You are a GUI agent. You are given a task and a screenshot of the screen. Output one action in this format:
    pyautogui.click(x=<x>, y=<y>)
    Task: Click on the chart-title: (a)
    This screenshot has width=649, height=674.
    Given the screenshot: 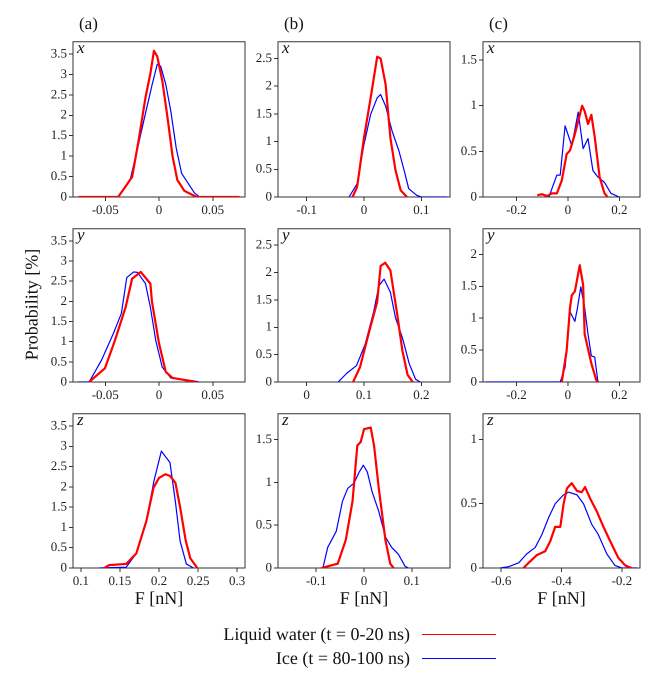 What is the action you would take?
    pyautogui.click(x=88, y=24)
    